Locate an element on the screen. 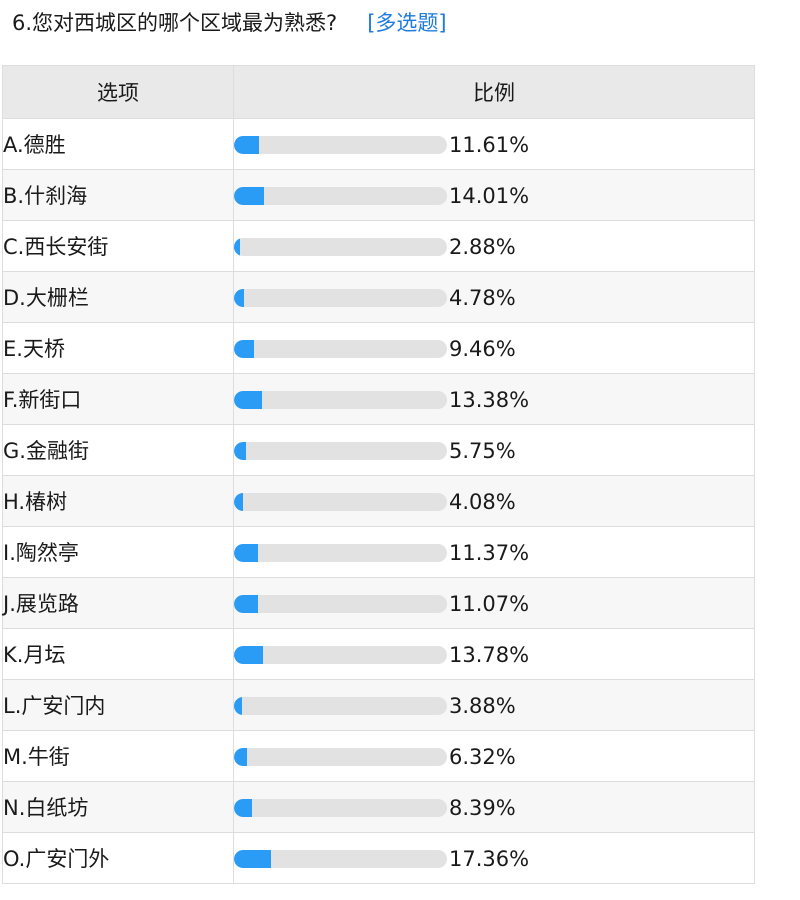  percent-label: 2.88% is located at coordinates (482, 246).